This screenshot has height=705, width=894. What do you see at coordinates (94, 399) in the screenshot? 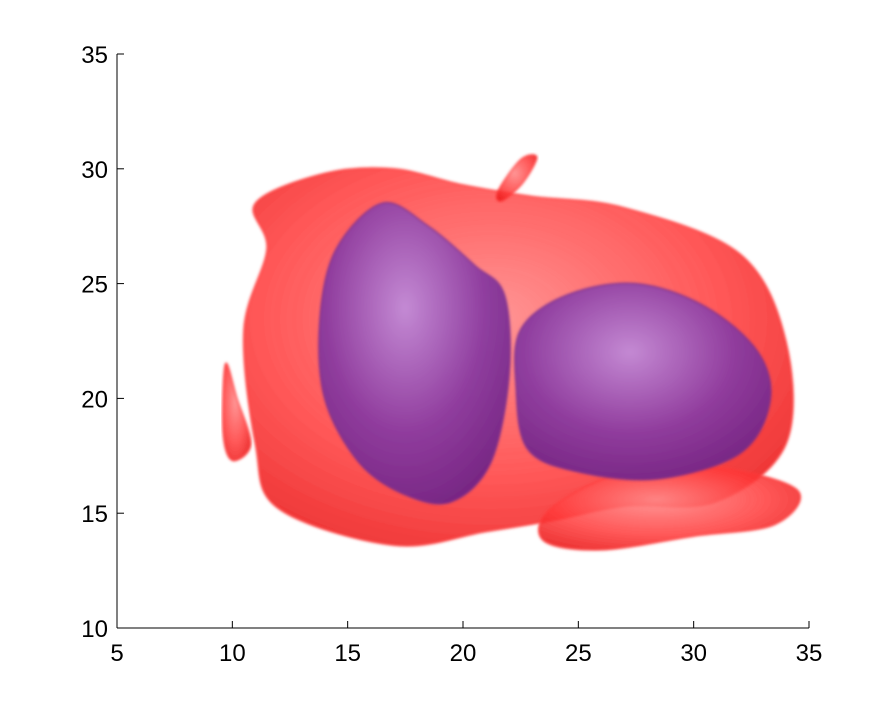
I see `y-tick-label: 20` at bounding box center [94, 399].